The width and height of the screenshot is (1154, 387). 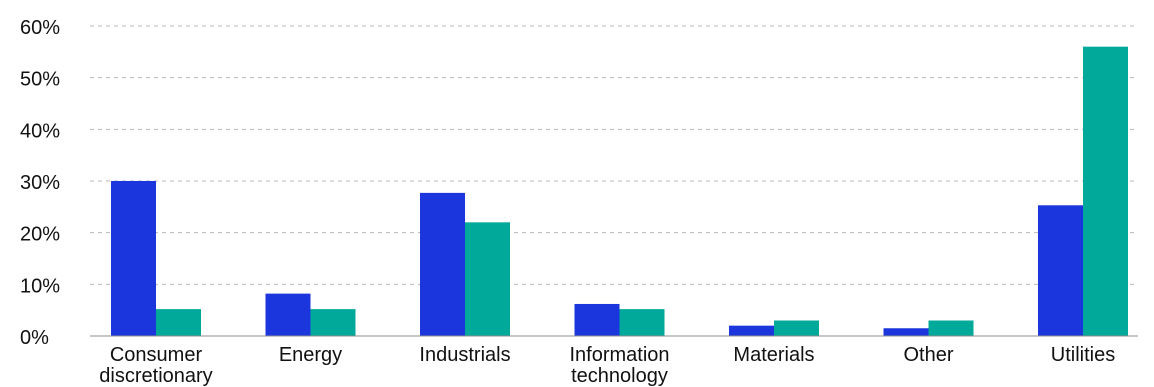 I want to click on y-axis-tick-labels: 0% 10% 20% 30% 40% 50% 60%, so click(x=40, y=183).